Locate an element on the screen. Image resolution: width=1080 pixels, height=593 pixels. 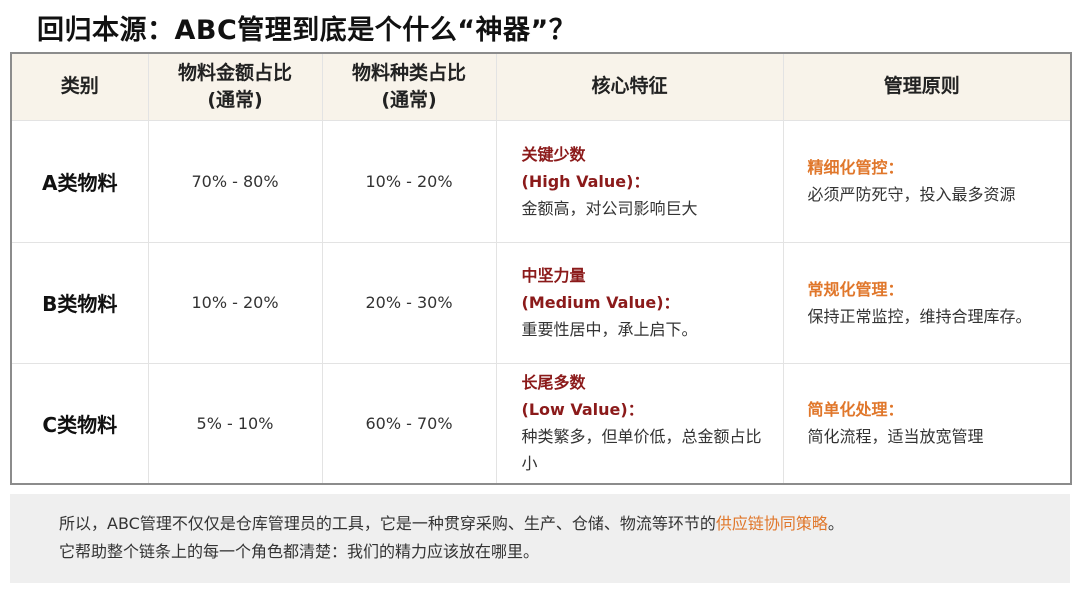
header-category: 类别 is located at coordinates (79, 86).